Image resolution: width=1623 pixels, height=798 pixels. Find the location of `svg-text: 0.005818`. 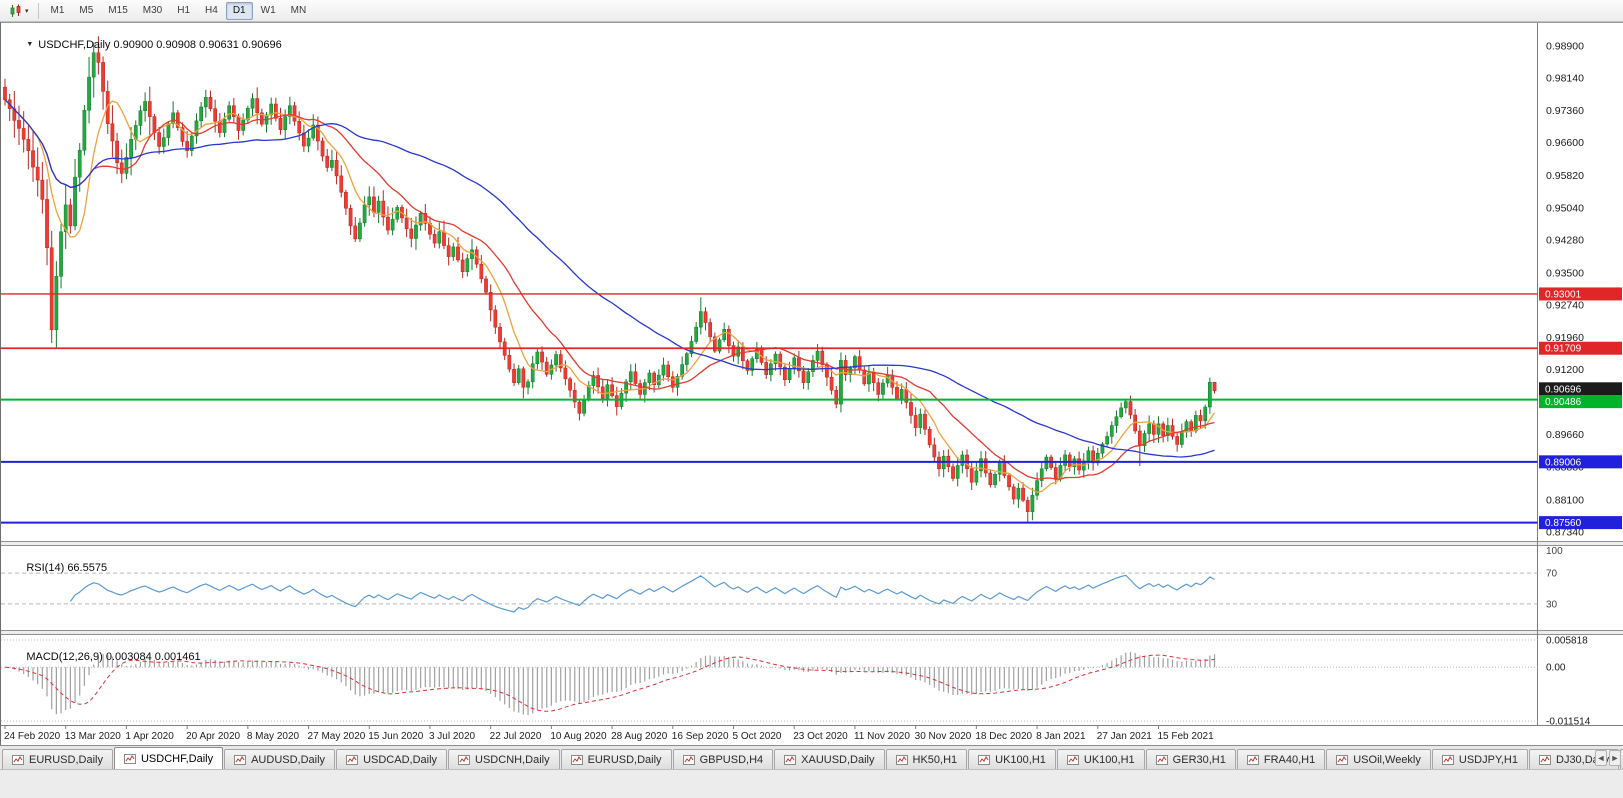

svg-text: 0.005818 is located at coordinates (1567, 641).